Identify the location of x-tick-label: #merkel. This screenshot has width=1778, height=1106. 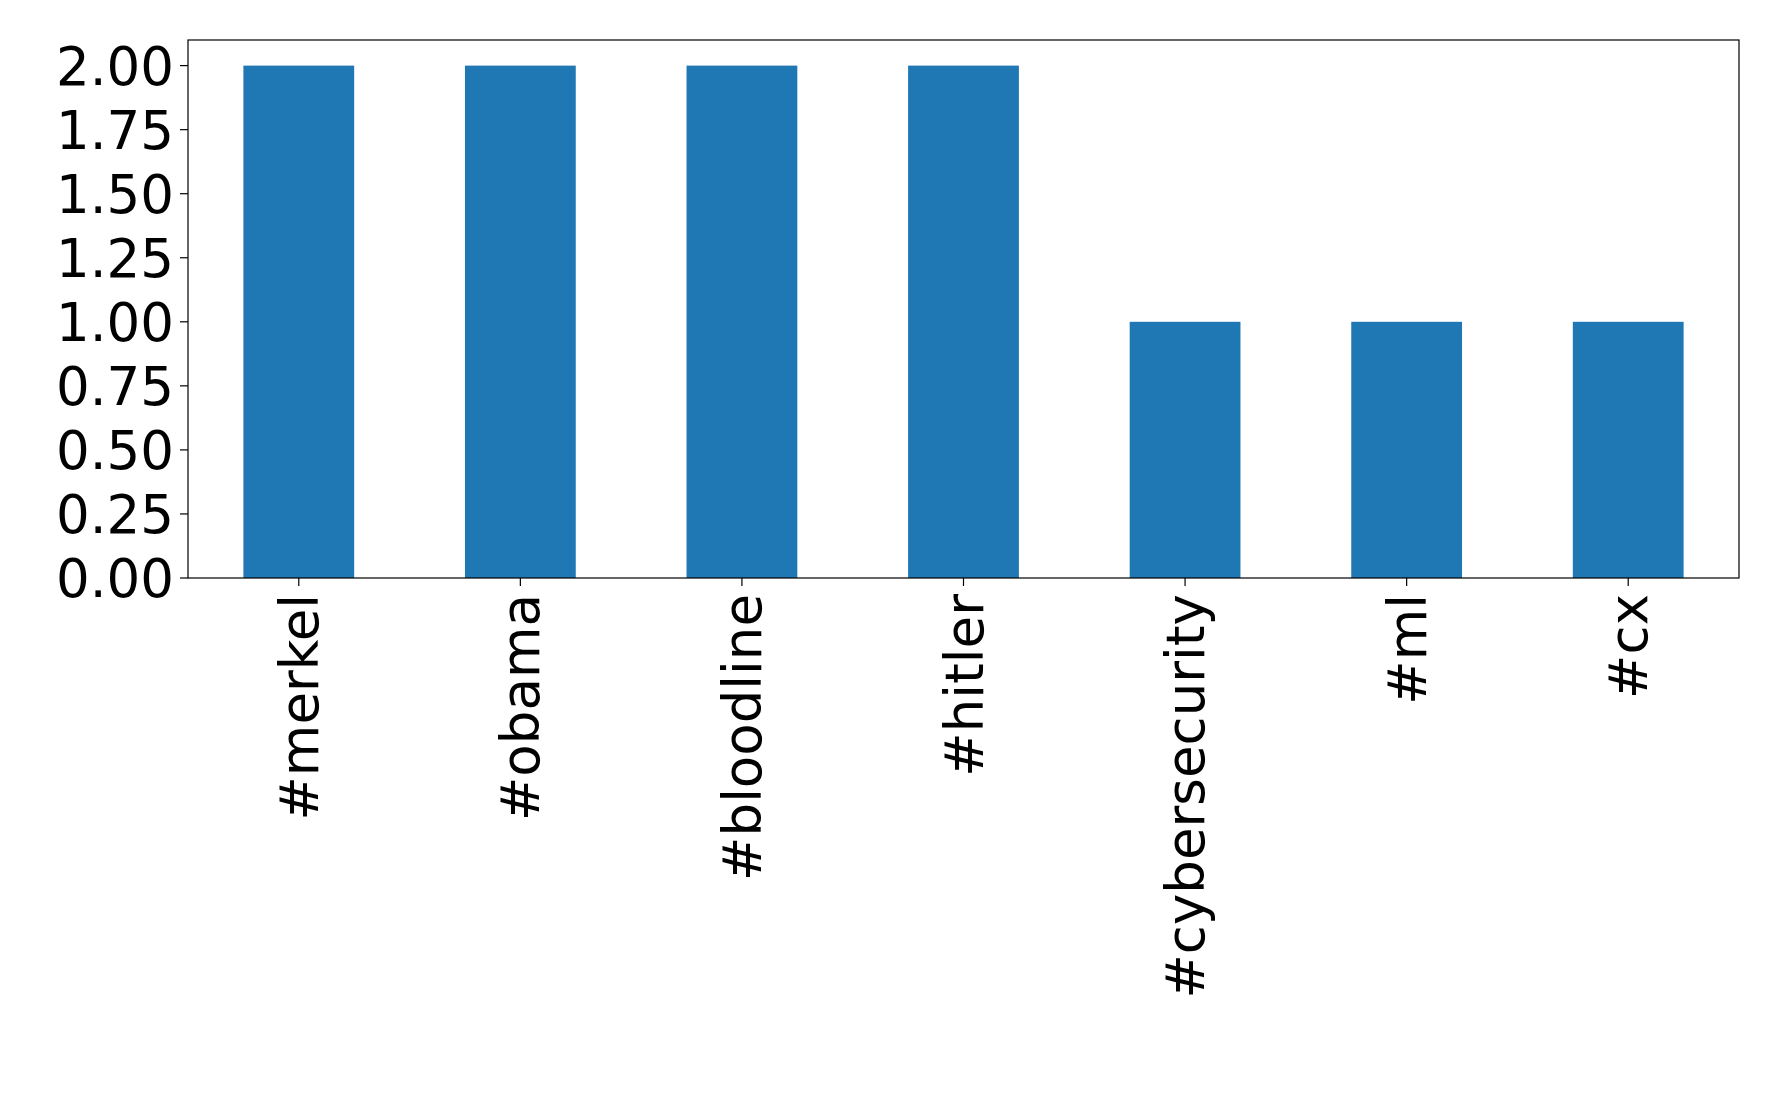
(299, 707).